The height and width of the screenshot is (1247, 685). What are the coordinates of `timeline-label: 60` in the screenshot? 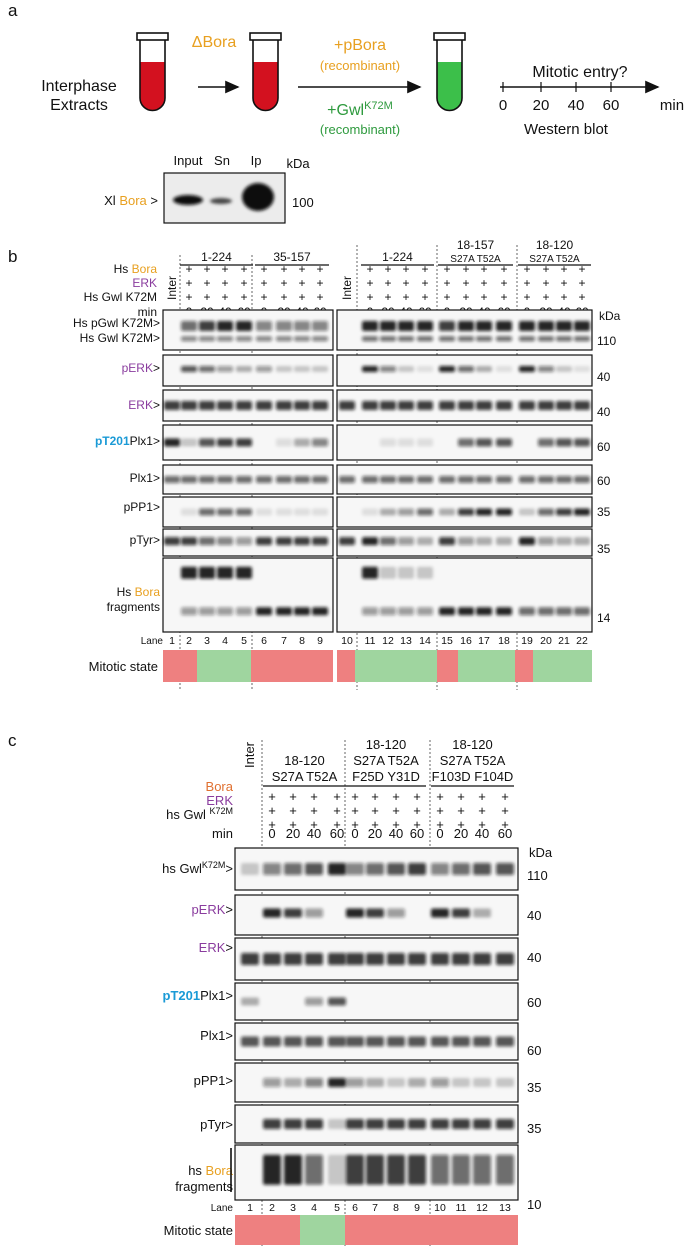 It's located at (611, 105).